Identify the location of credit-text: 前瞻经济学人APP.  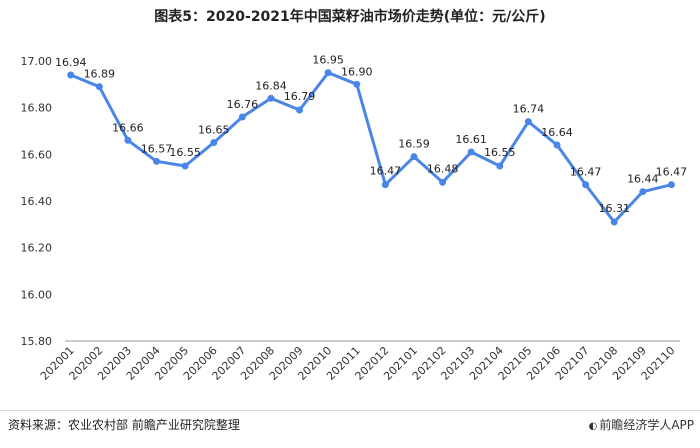
(646, 425).